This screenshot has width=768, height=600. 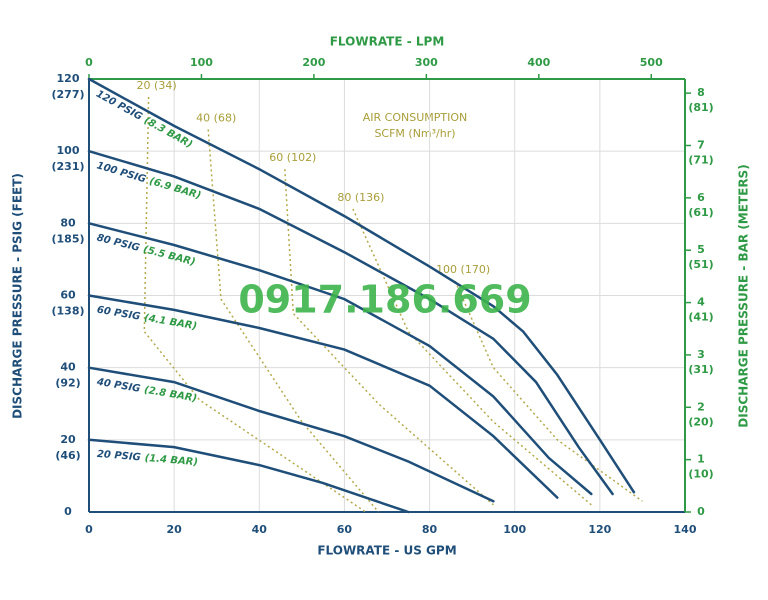 I want to click on y2-tick-label: 1, so click(x=701, y=459).